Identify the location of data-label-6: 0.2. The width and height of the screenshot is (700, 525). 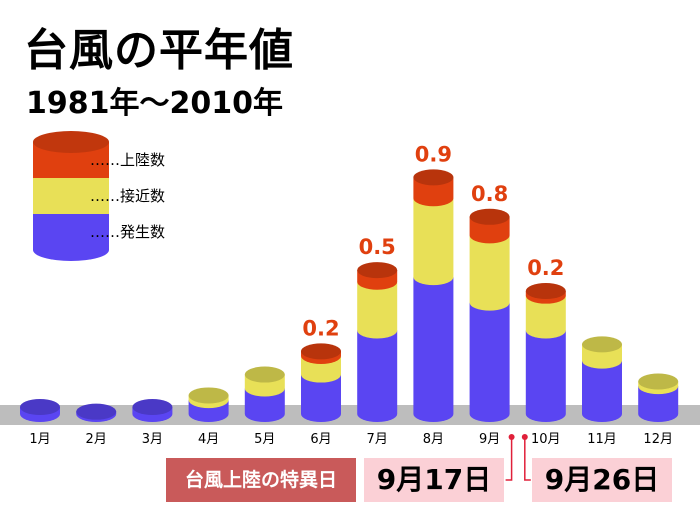
(320, 328).